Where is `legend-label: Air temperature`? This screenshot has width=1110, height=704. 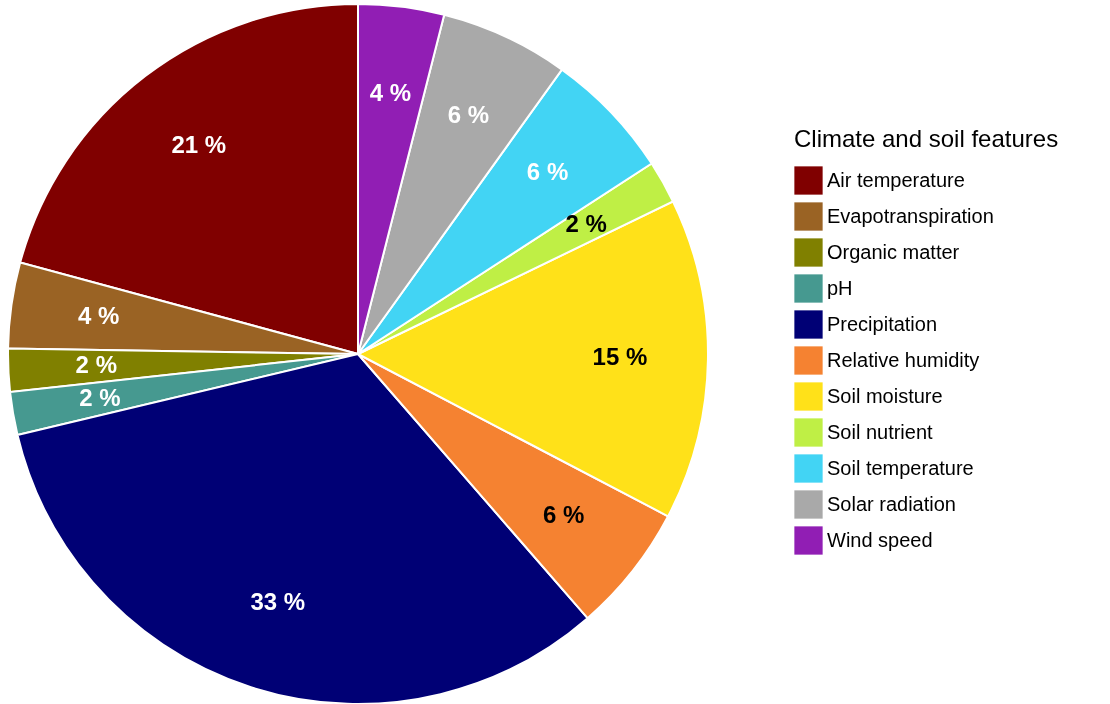
legend-label: Air temperature is located at coordinates (896, 179).